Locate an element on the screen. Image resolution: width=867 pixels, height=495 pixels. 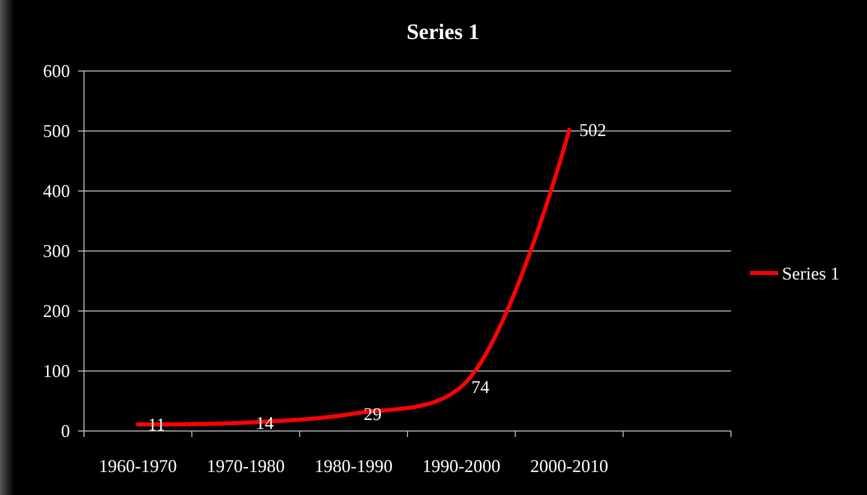
x-tick-label: 1980-1990 is located at coordinates (353, 466).